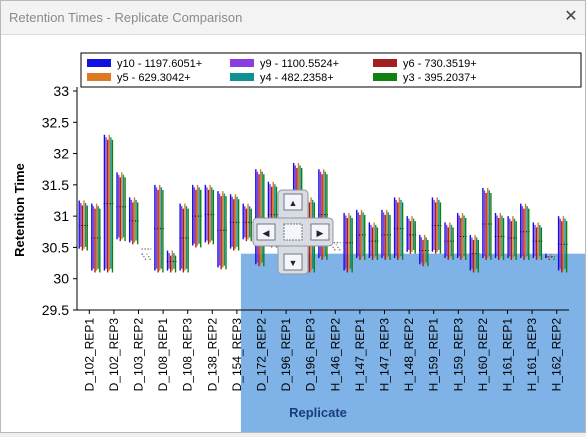 The image size is (586, 437). Describe the element at coordinates (293, 232) in the screenshot. I see `pan-center-button` at that location.